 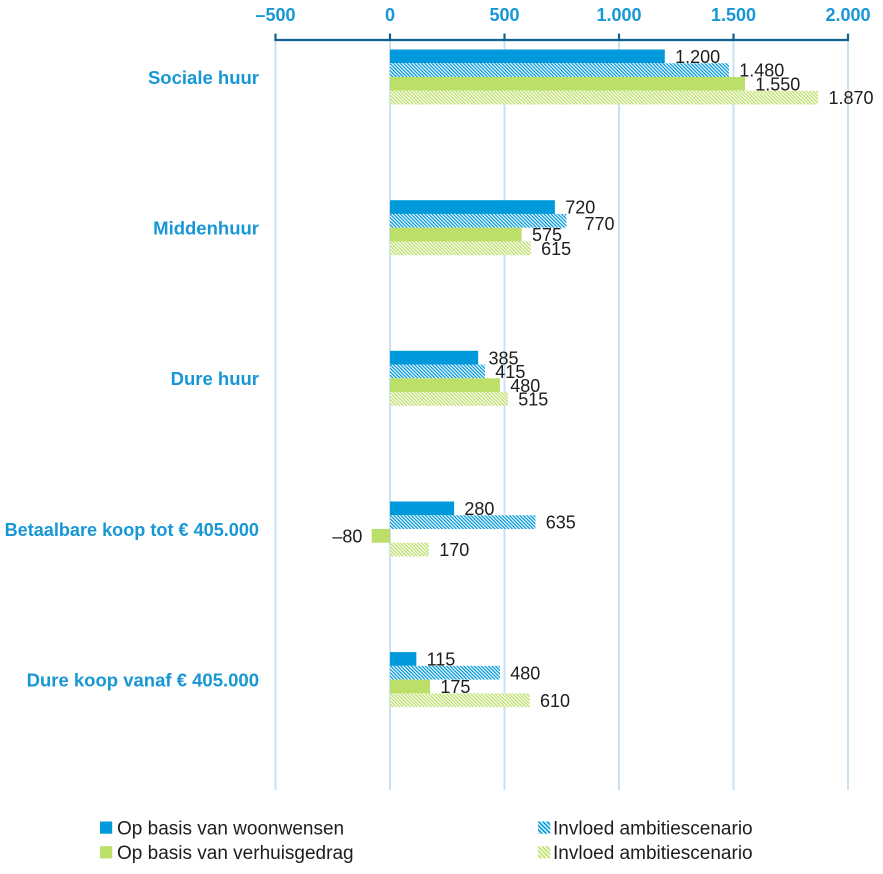 I want to click on svg-text: Op basis van verhuisgedrag, so click(x=235, y=853).